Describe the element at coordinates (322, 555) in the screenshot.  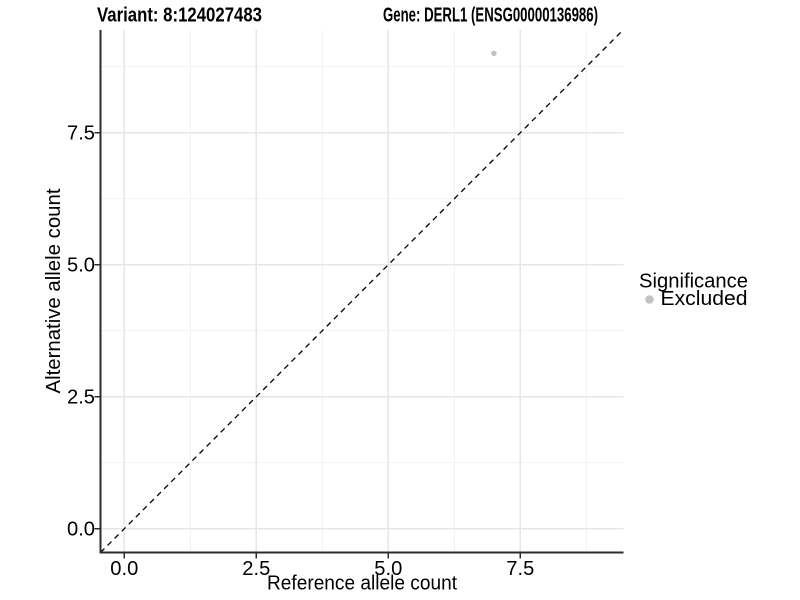
I see `x-tick-marks` at that location.